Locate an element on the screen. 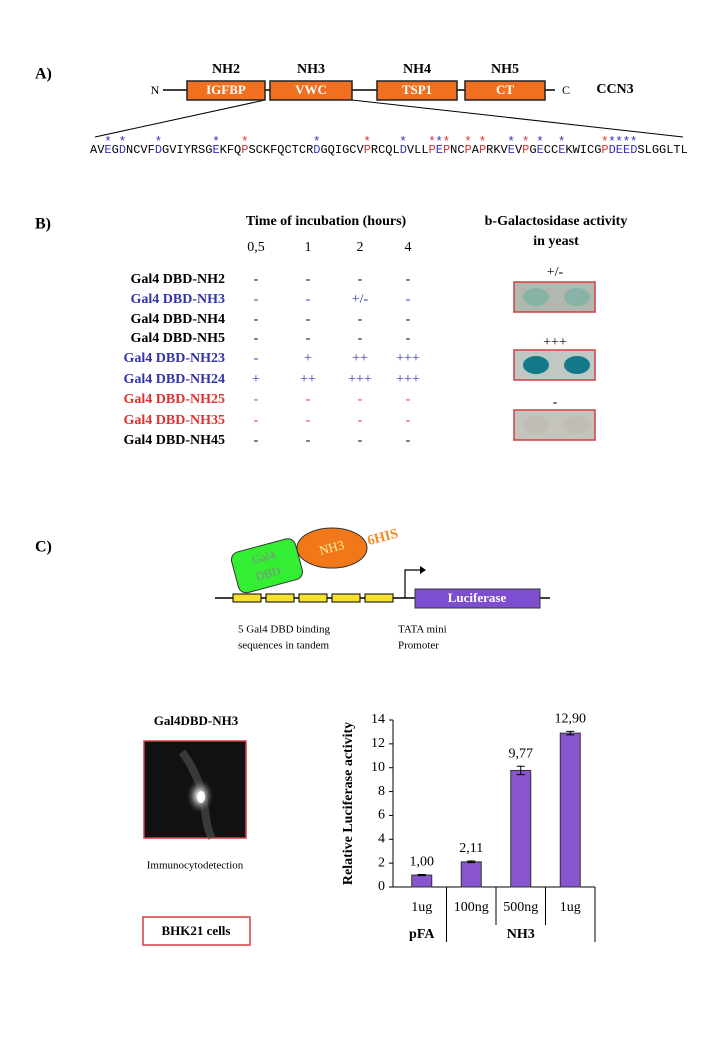 This screenshot has height=1040, width=720. residues: GQIGCV is located at coordinates (342, 150).